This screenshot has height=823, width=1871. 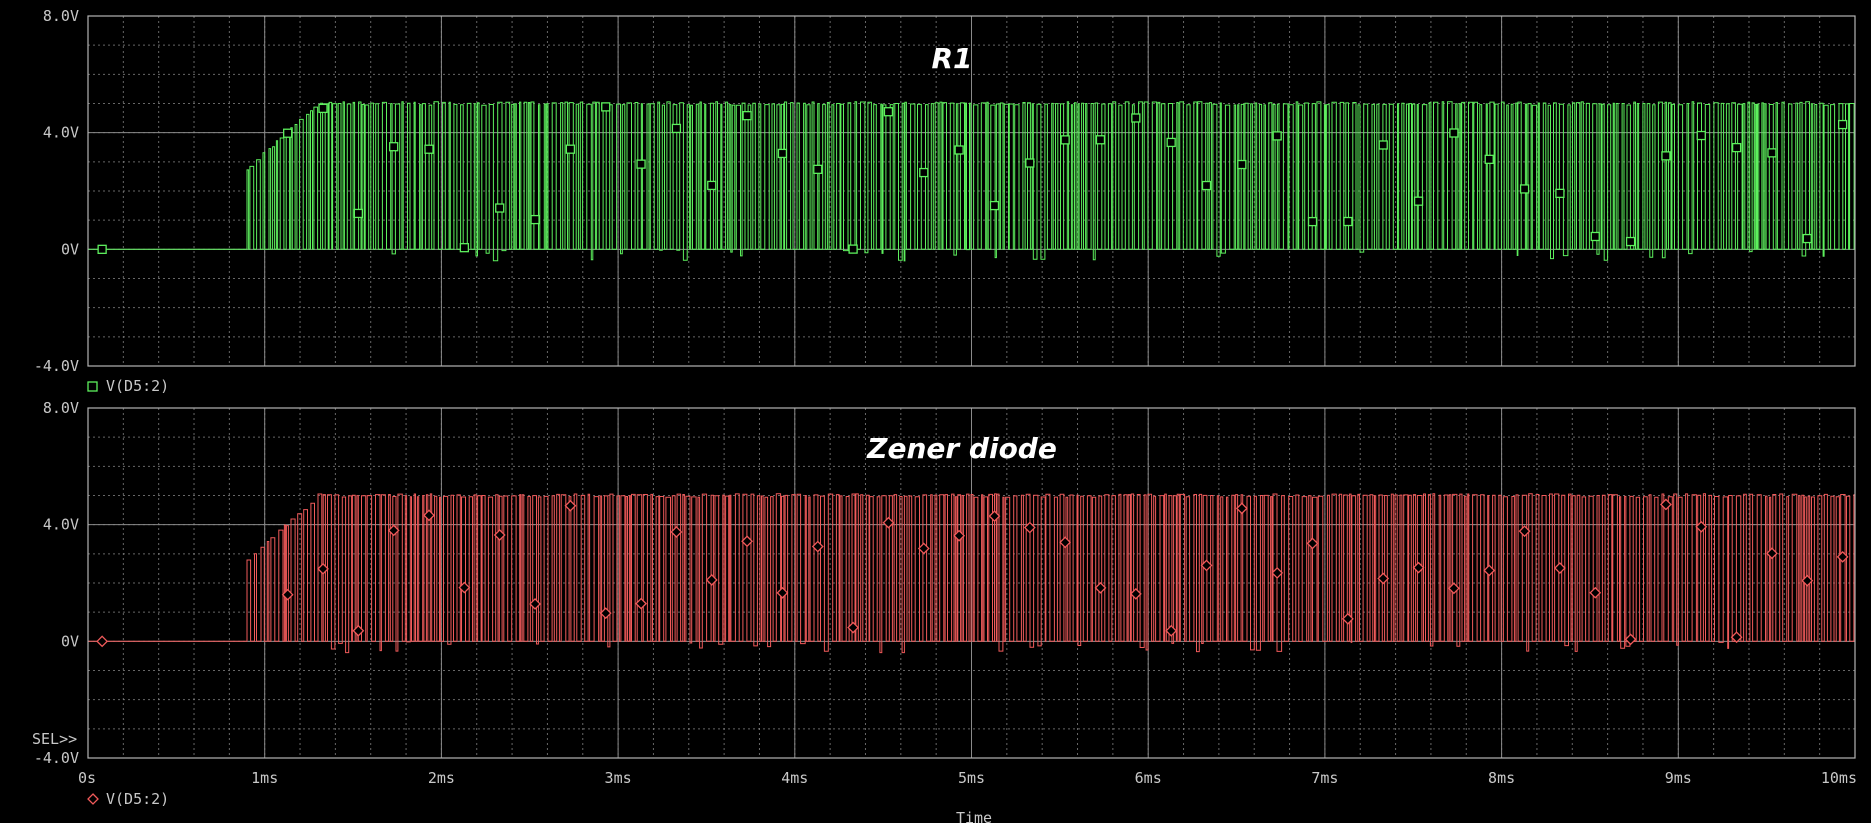 I want to click on x-tick-label: 5ms, so click(x=971, y=778).